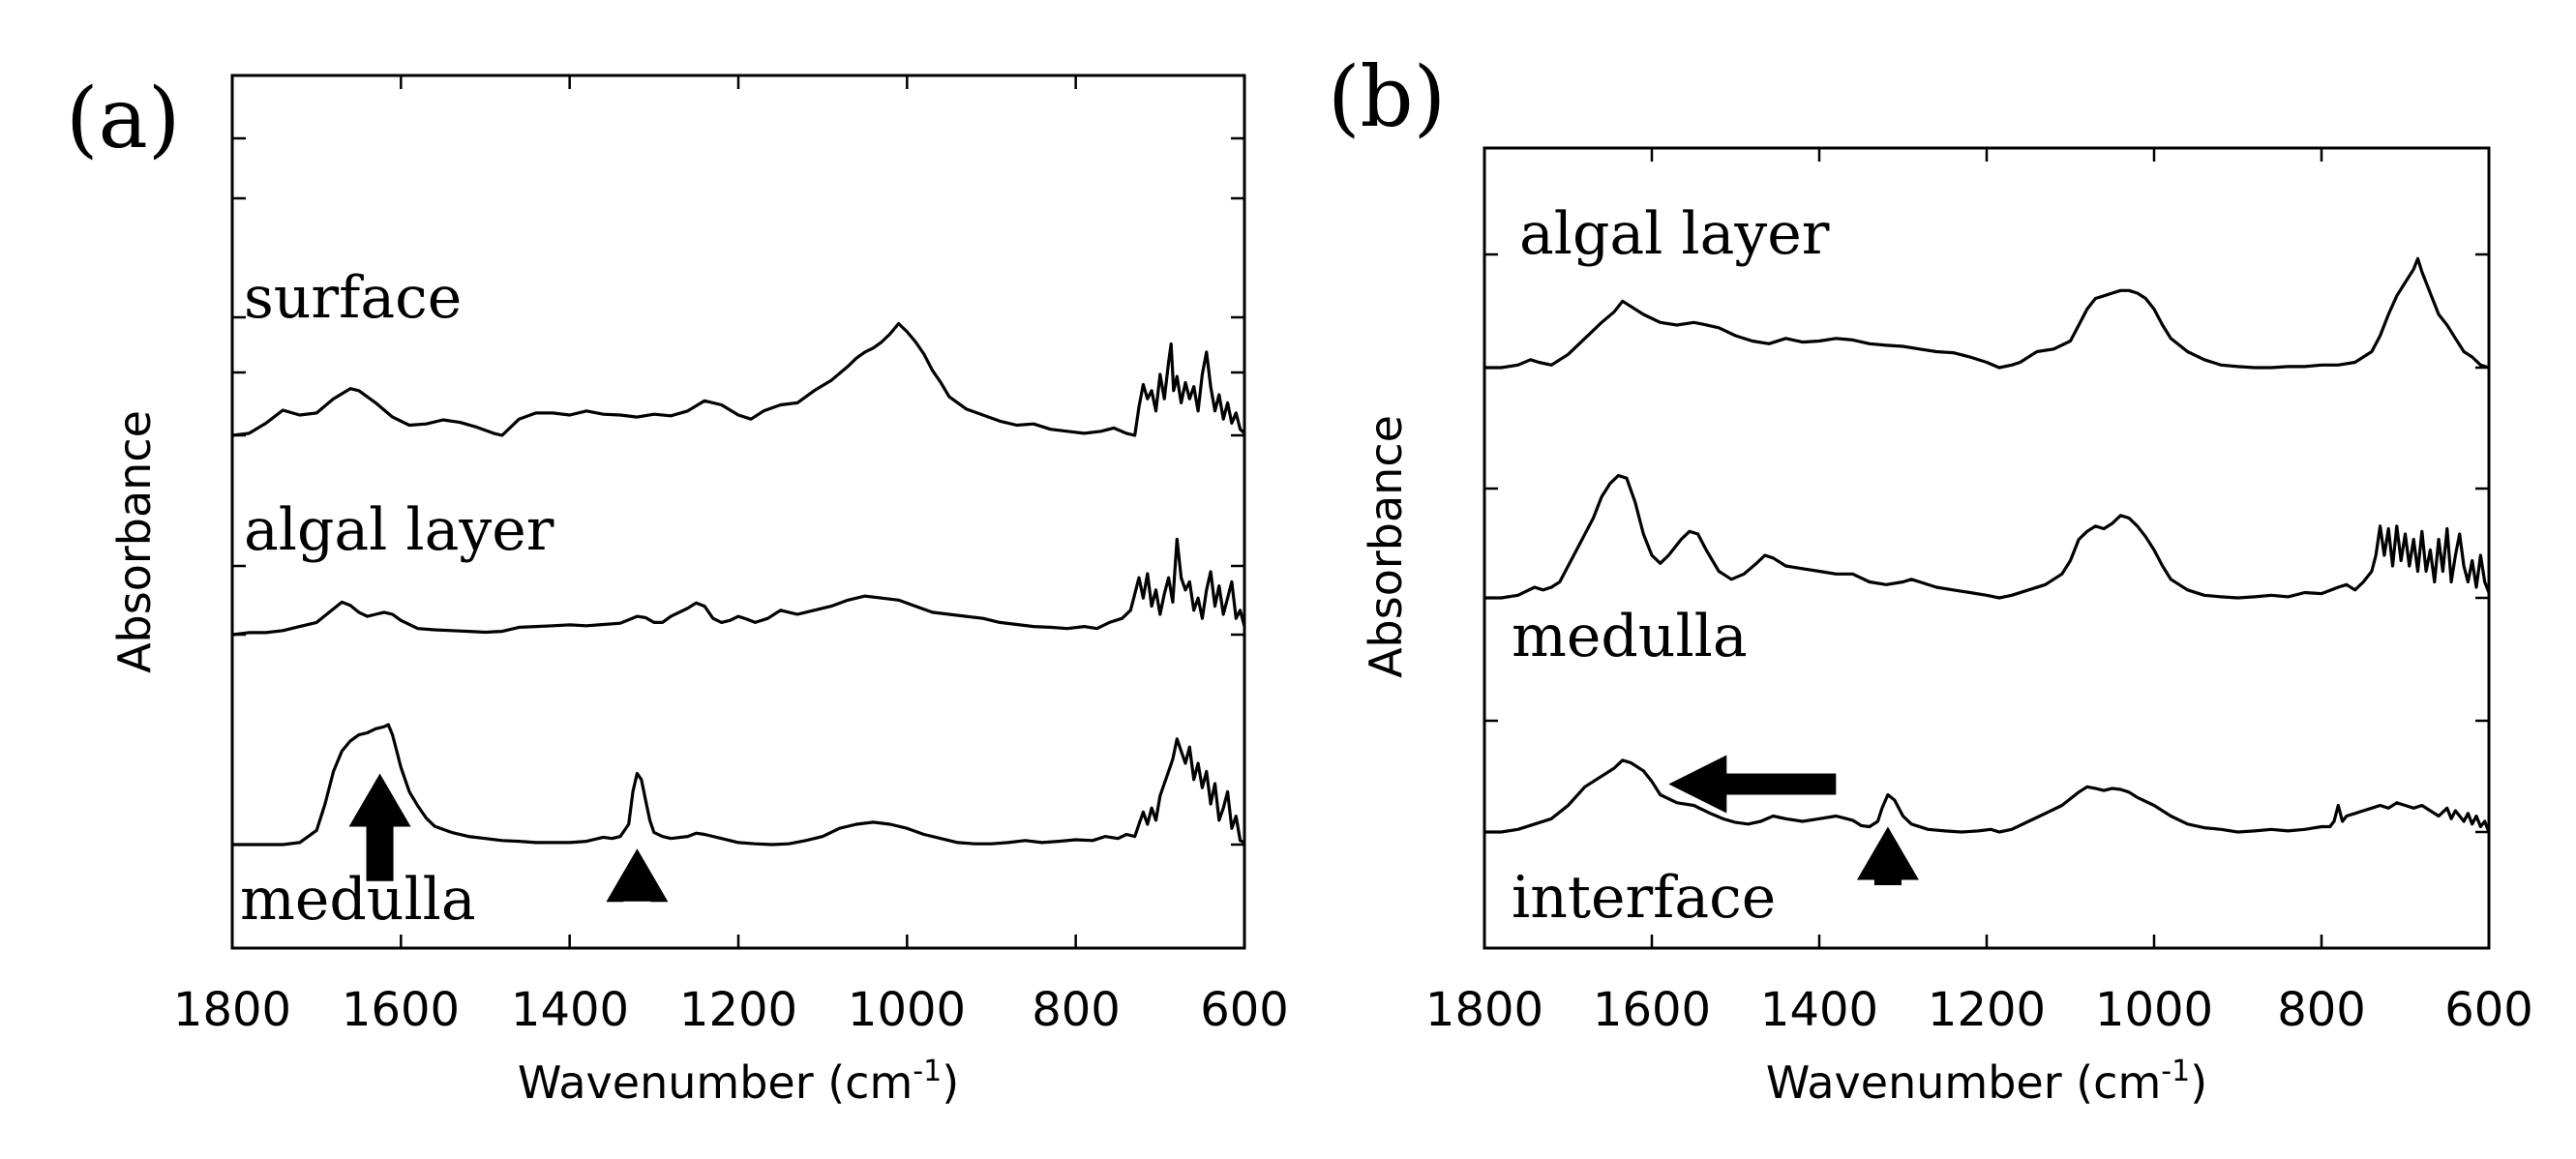 Image resolution: width=2576 pixels, height=1159 pixels. Describe the element at coordinates (1986, 1082) in the screenshot. I see `panel-b-xlabel: Wavenumber (cm-1)` at that location.